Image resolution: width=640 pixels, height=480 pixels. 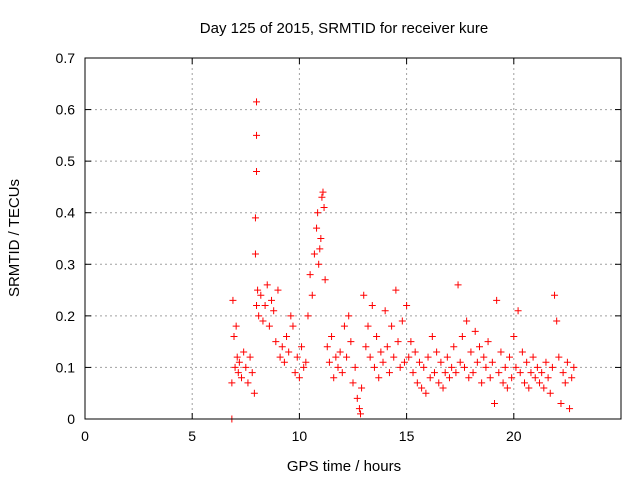 I want to click on x-tick-label: 10, so click(x=300, y=436).